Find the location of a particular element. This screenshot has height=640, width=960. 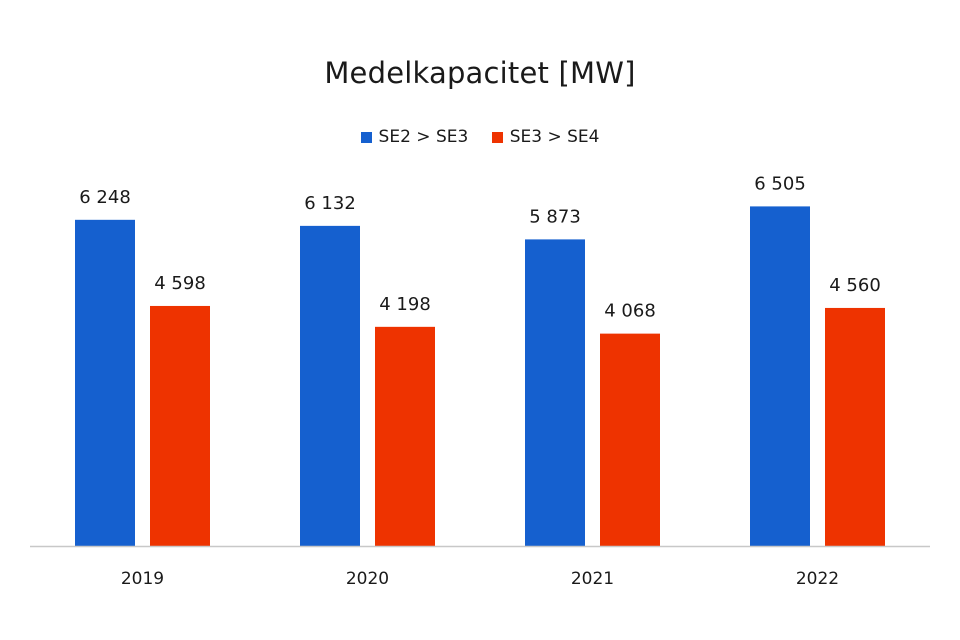

legend: SE2 > SE3 SE3 > SE4 is located at coordinates (480, 137).